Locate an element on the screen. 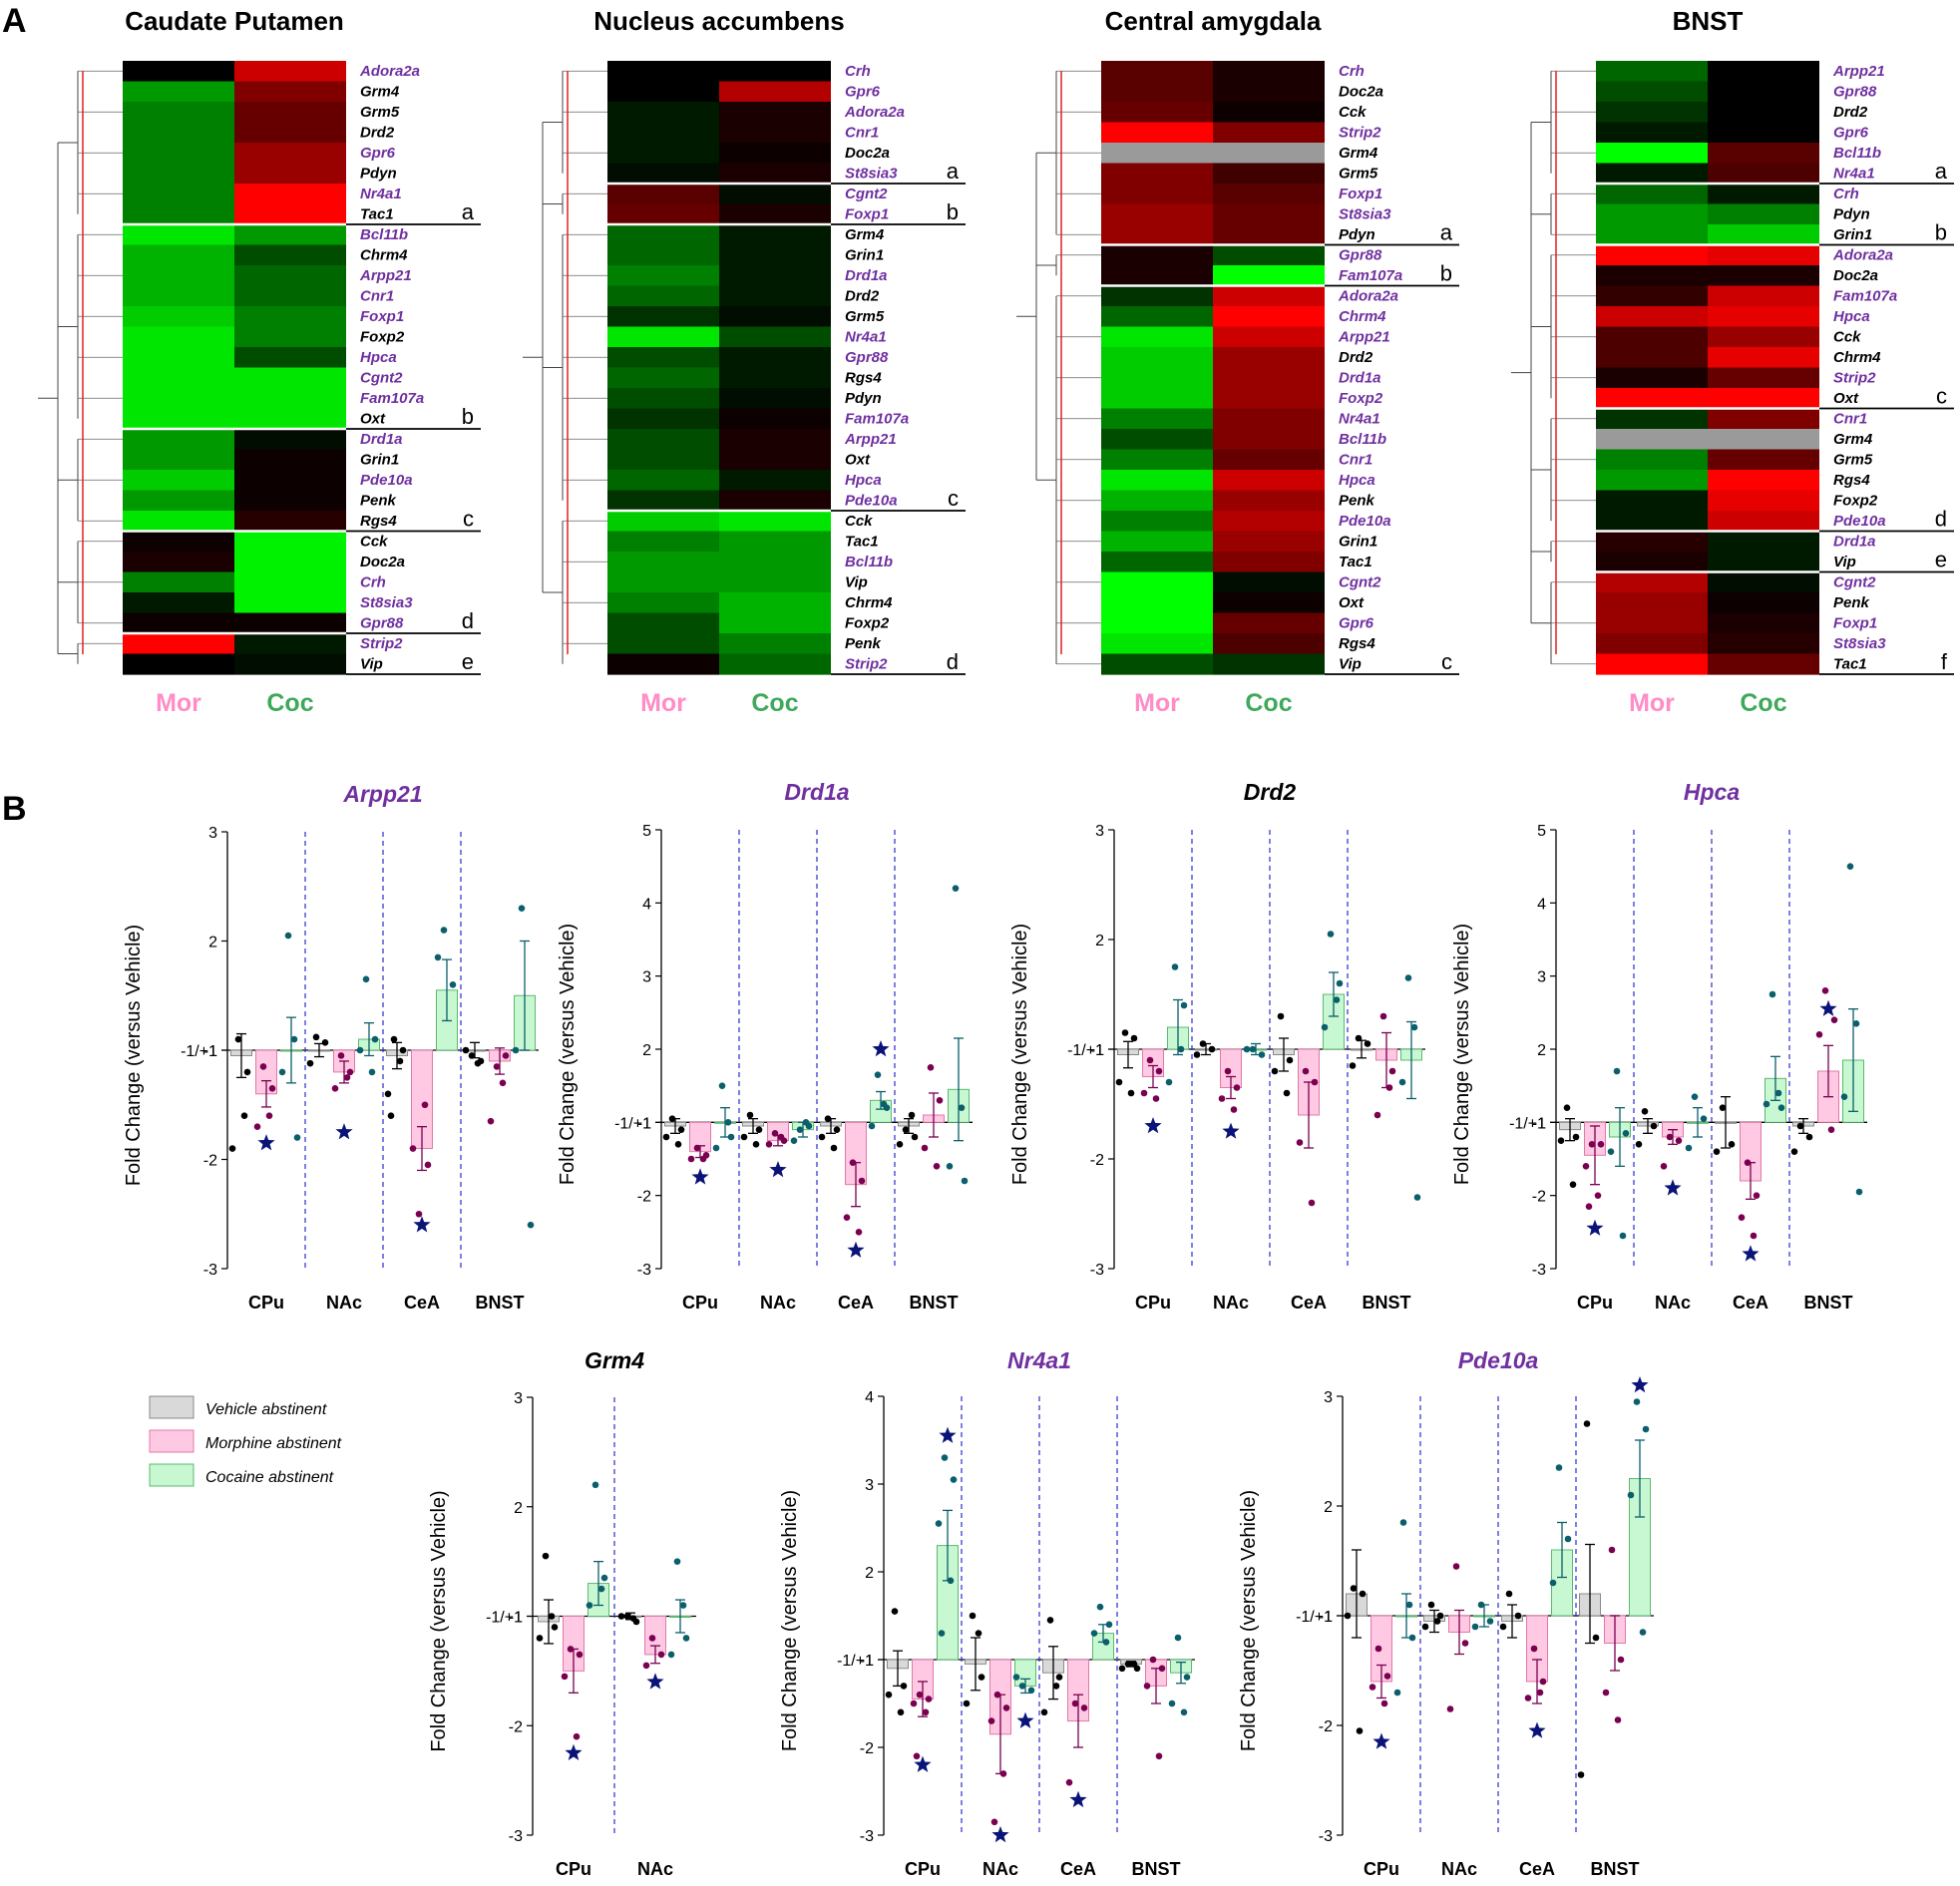 Image resolution: width=1960 pixels, height=1886 pixels. category-label: CPu is located at coordinates (574, 1869).